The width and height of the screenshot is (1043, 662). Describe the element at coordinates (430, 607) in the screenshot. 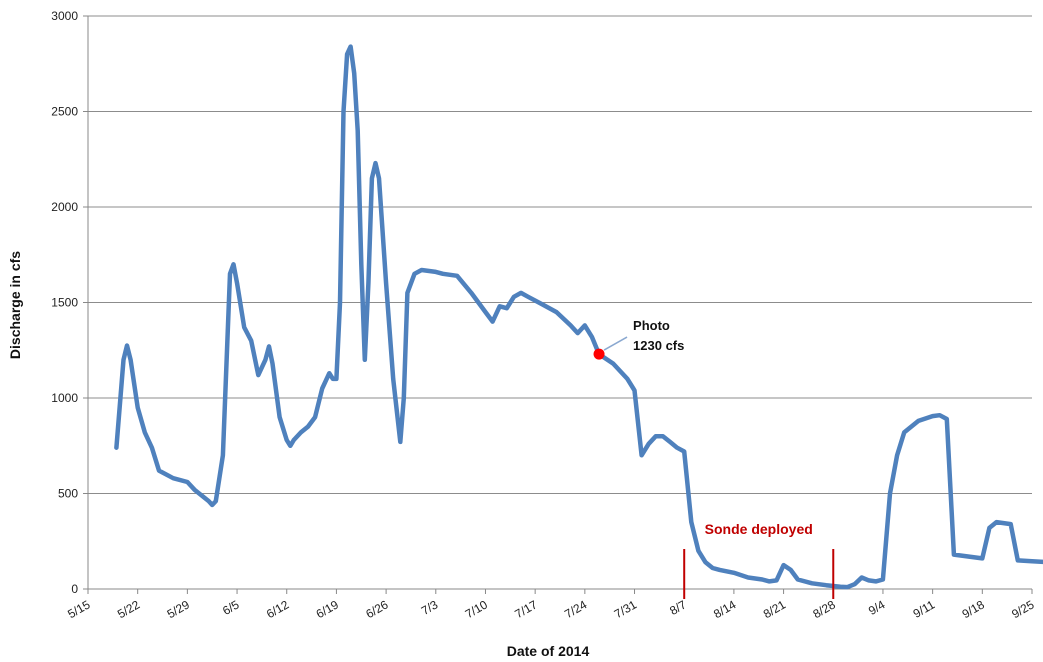

I see `x-tick-label: 7/3` at that location.